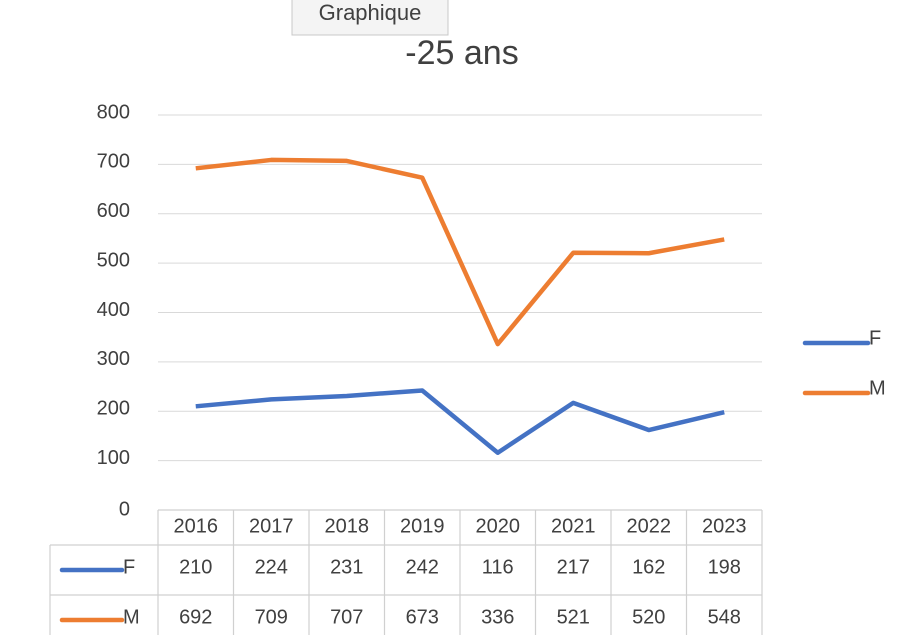 The height and width of the screenshot is (635, 916). What do you see at coordinates (195, 567) in the screenshot?
I see `table-value: 210` at bounding box center [195, 567].